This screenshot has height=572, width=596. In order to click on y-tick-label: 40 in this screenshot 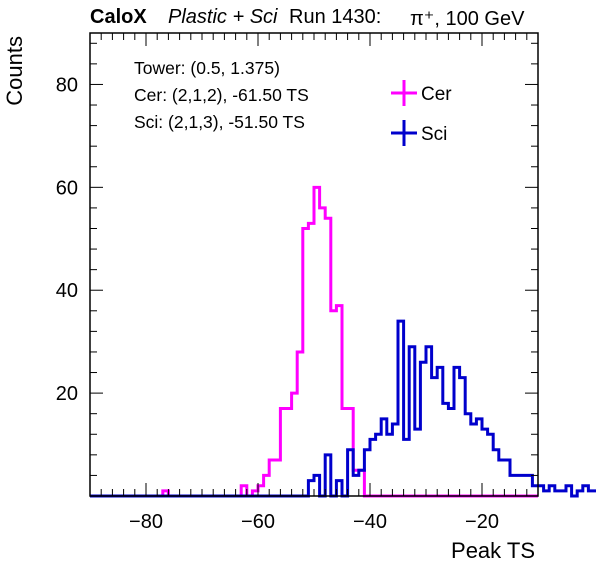, I will do `click(67, 291)`.